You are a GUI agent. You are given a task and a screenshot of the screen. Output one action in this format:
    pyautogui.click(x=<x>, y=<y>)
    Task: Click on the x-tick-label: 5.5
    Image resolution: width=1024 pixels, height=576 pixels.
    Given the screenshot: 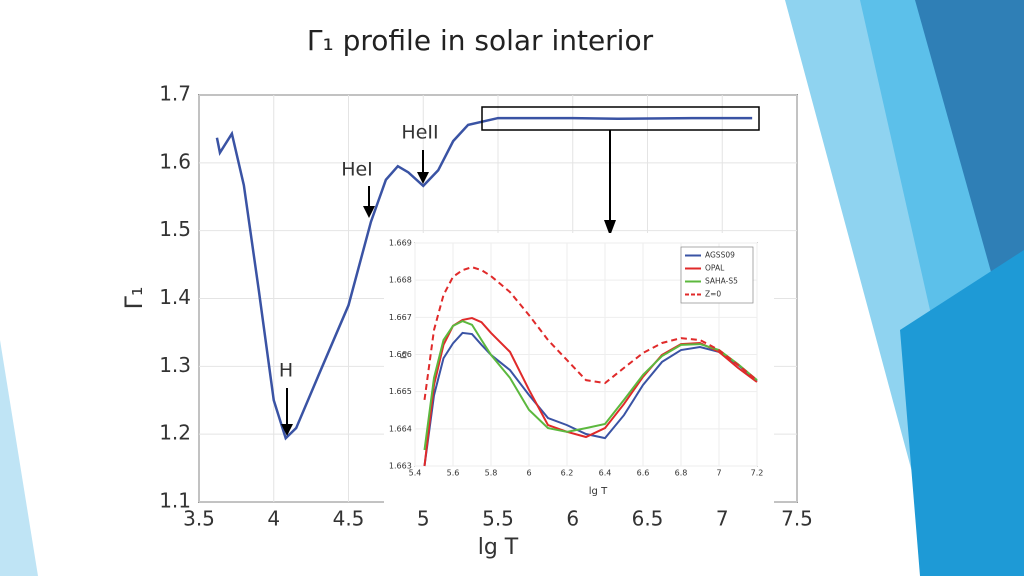 What is the action you would take?
    pyautogui.click(x=498, y=519)
    